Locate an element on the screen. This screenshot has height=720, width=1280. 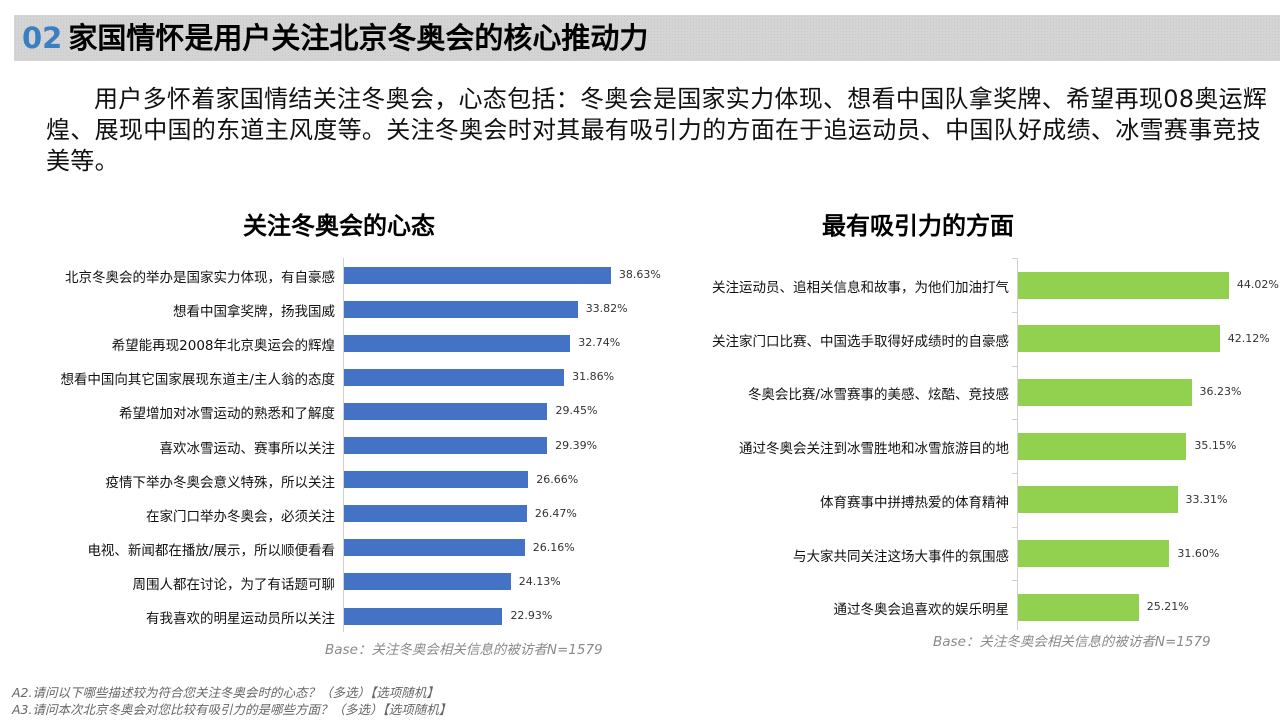
right-chart-axis is located at coordinates (1017, 444).